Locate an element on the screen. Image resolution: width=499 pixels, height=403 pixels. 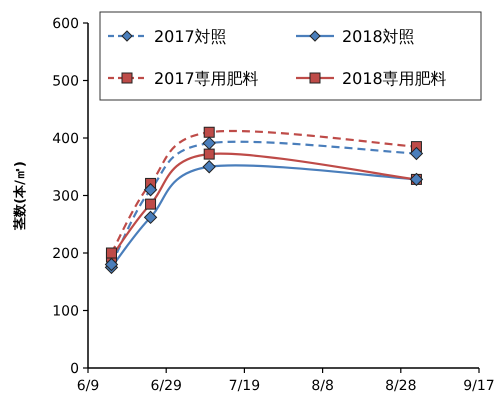
x-tick-label: 8/28 is located at coordinates (401, 386).